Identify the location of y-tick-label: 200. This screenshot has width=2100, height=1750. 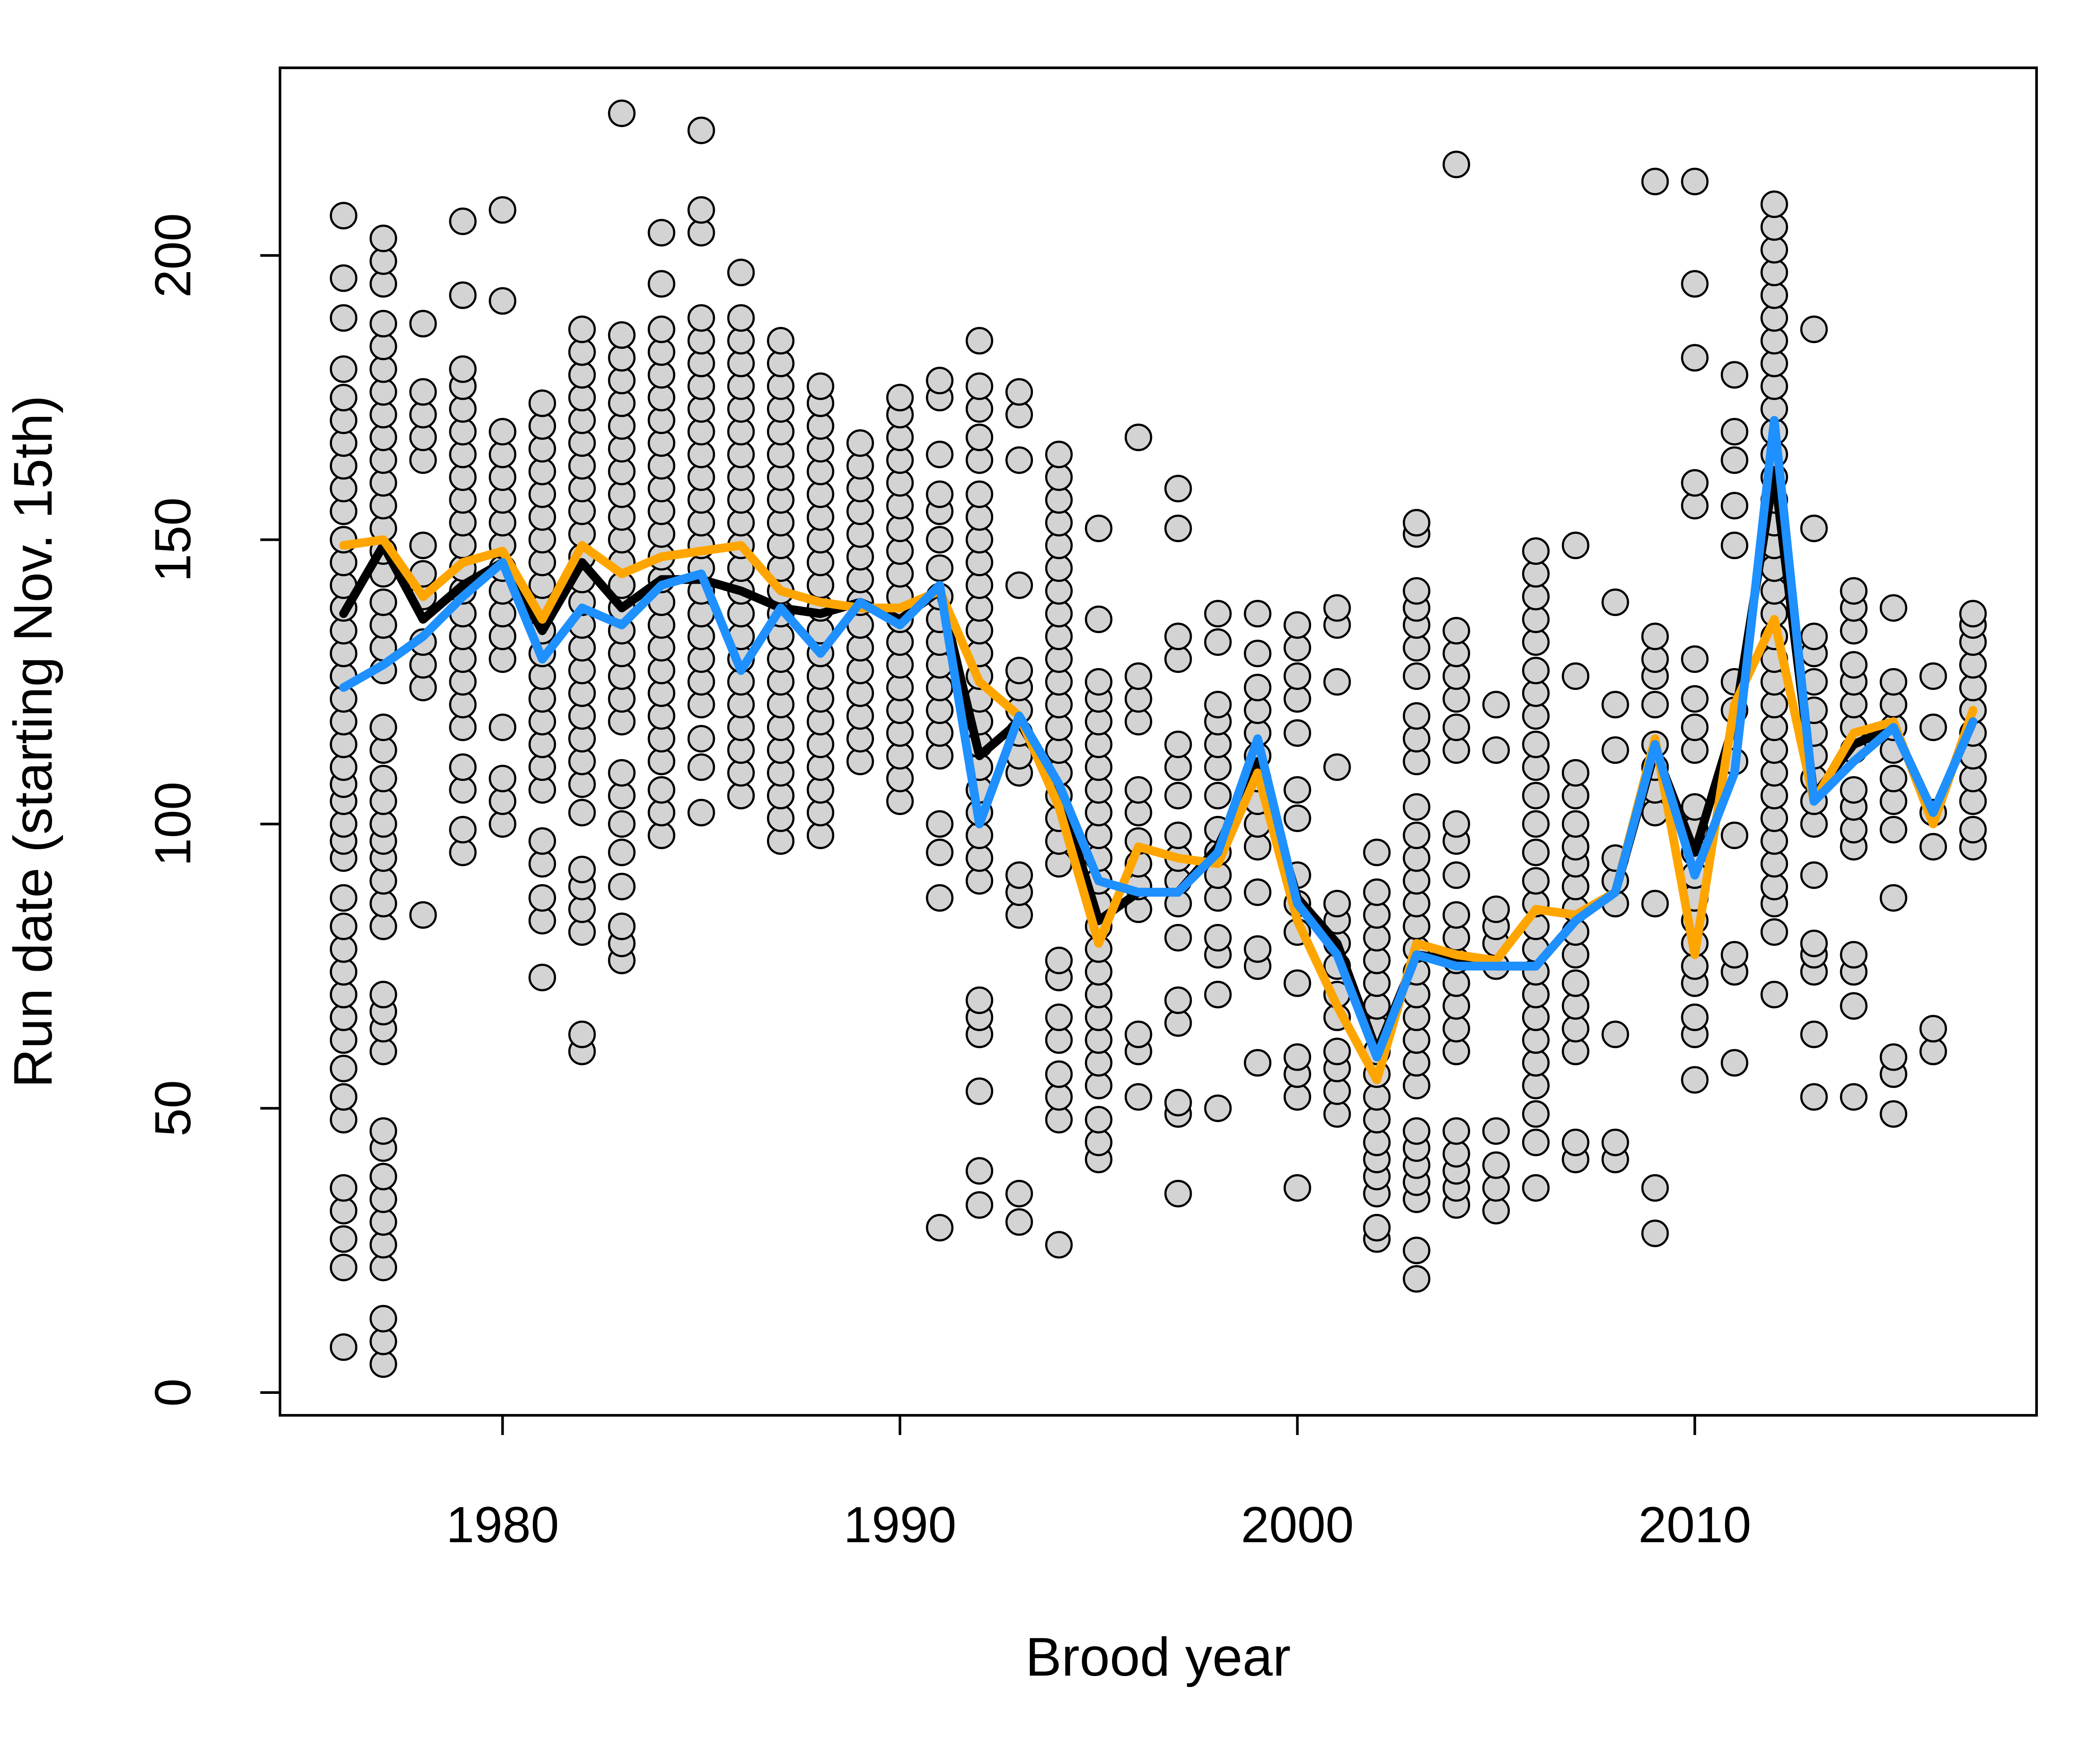
(172, 255).